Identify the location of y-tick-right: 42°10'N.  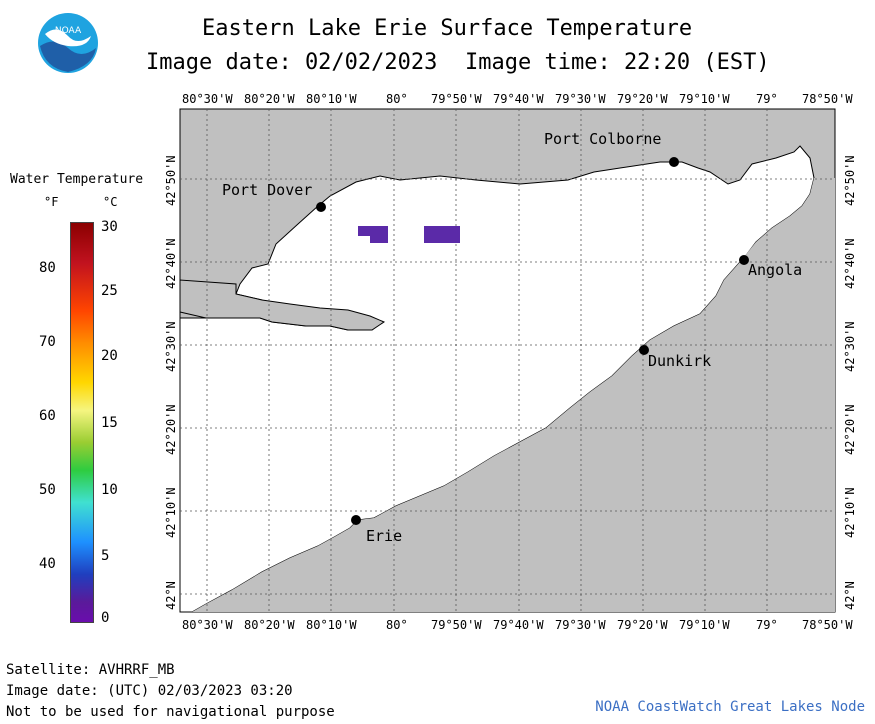
(850, 512).